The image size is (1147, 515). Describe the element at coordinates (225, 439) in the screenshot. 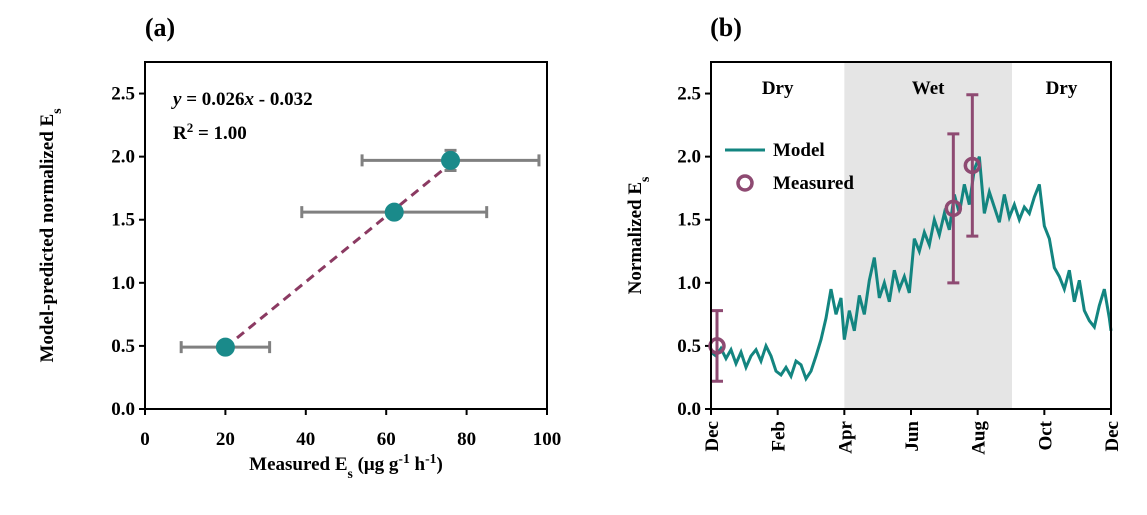

I see `x-tick-label: 20` at that location.